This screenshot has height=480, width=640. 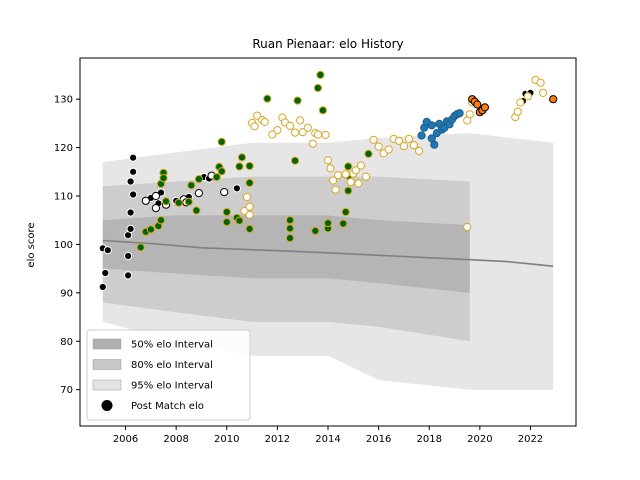 I want to click on y-tick-label: 120, so click(x=63, y=148).